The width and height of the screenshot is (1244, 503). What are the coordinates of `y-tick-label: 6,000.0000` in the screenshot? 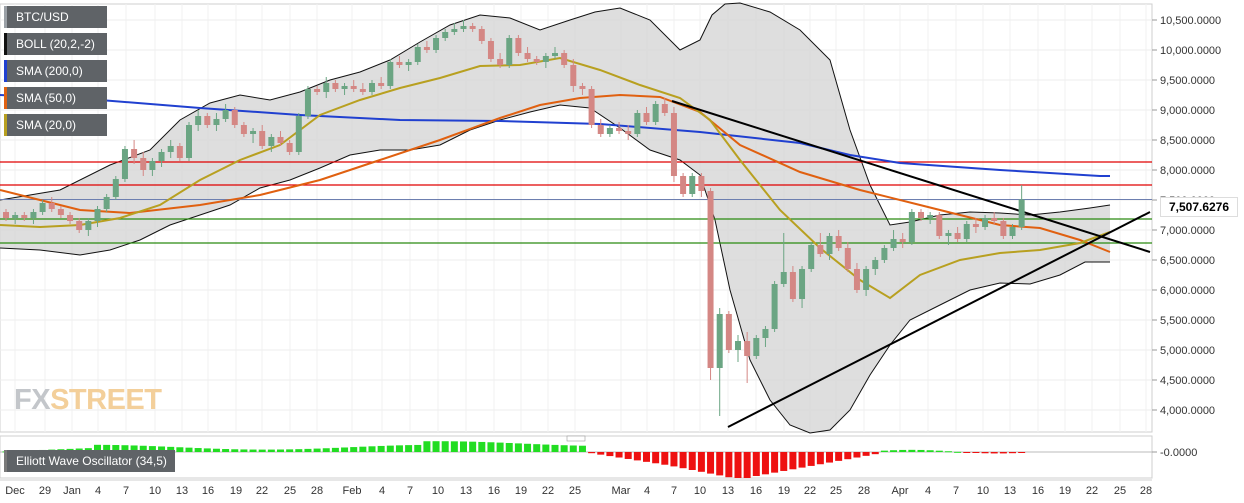 It's located at (1187, 291).